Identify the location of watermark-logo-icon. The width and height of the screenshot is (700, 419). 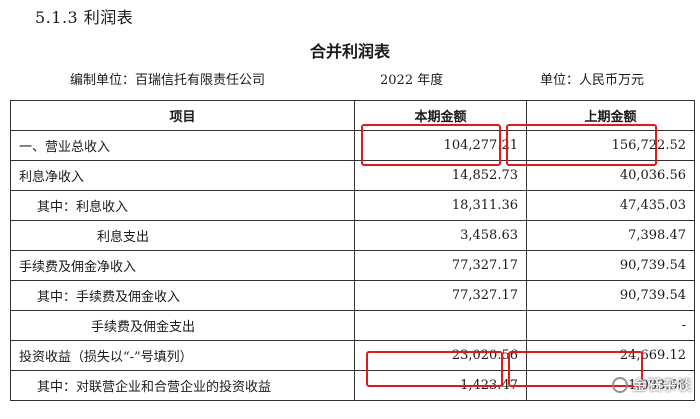
(619, 384).